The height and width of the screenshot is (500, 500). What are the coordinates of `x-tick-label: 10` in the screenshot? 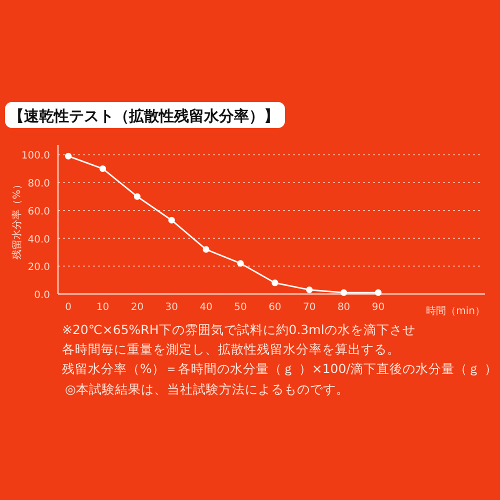 It's located at (103, 307).